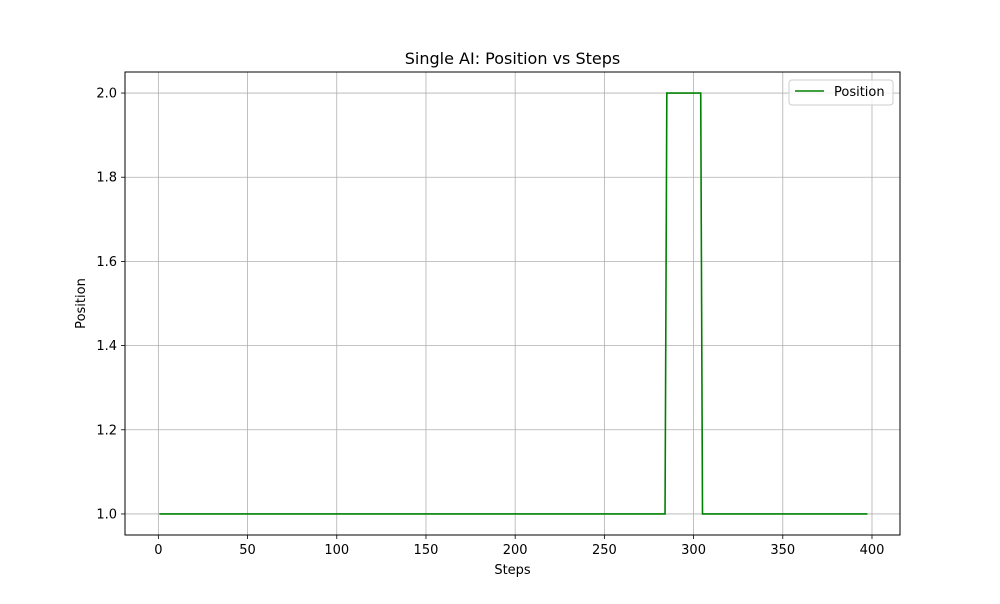 The height and width of the screenshot is (604, 1000). Describe the element at coordinates (872, 550) in the screenshot. I see `x-tick-label: 400` at that location.